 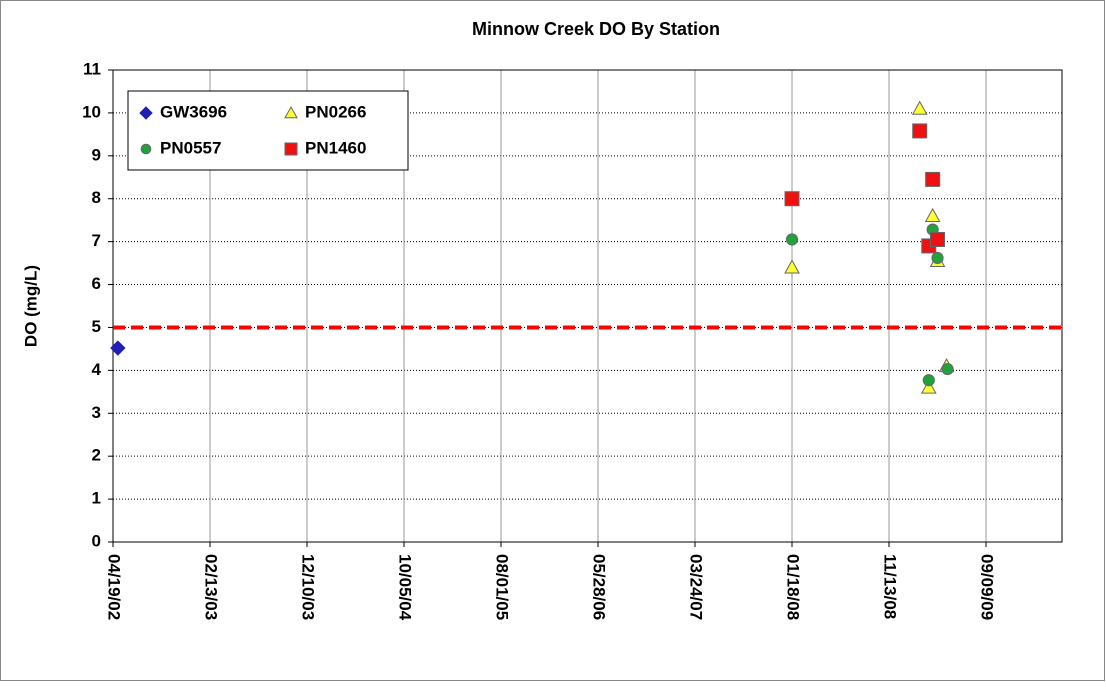 What do you see at coordinates (96, 154) in the screenshot?
I see `y-tick-label: 9` at bounding box center [96, 154].